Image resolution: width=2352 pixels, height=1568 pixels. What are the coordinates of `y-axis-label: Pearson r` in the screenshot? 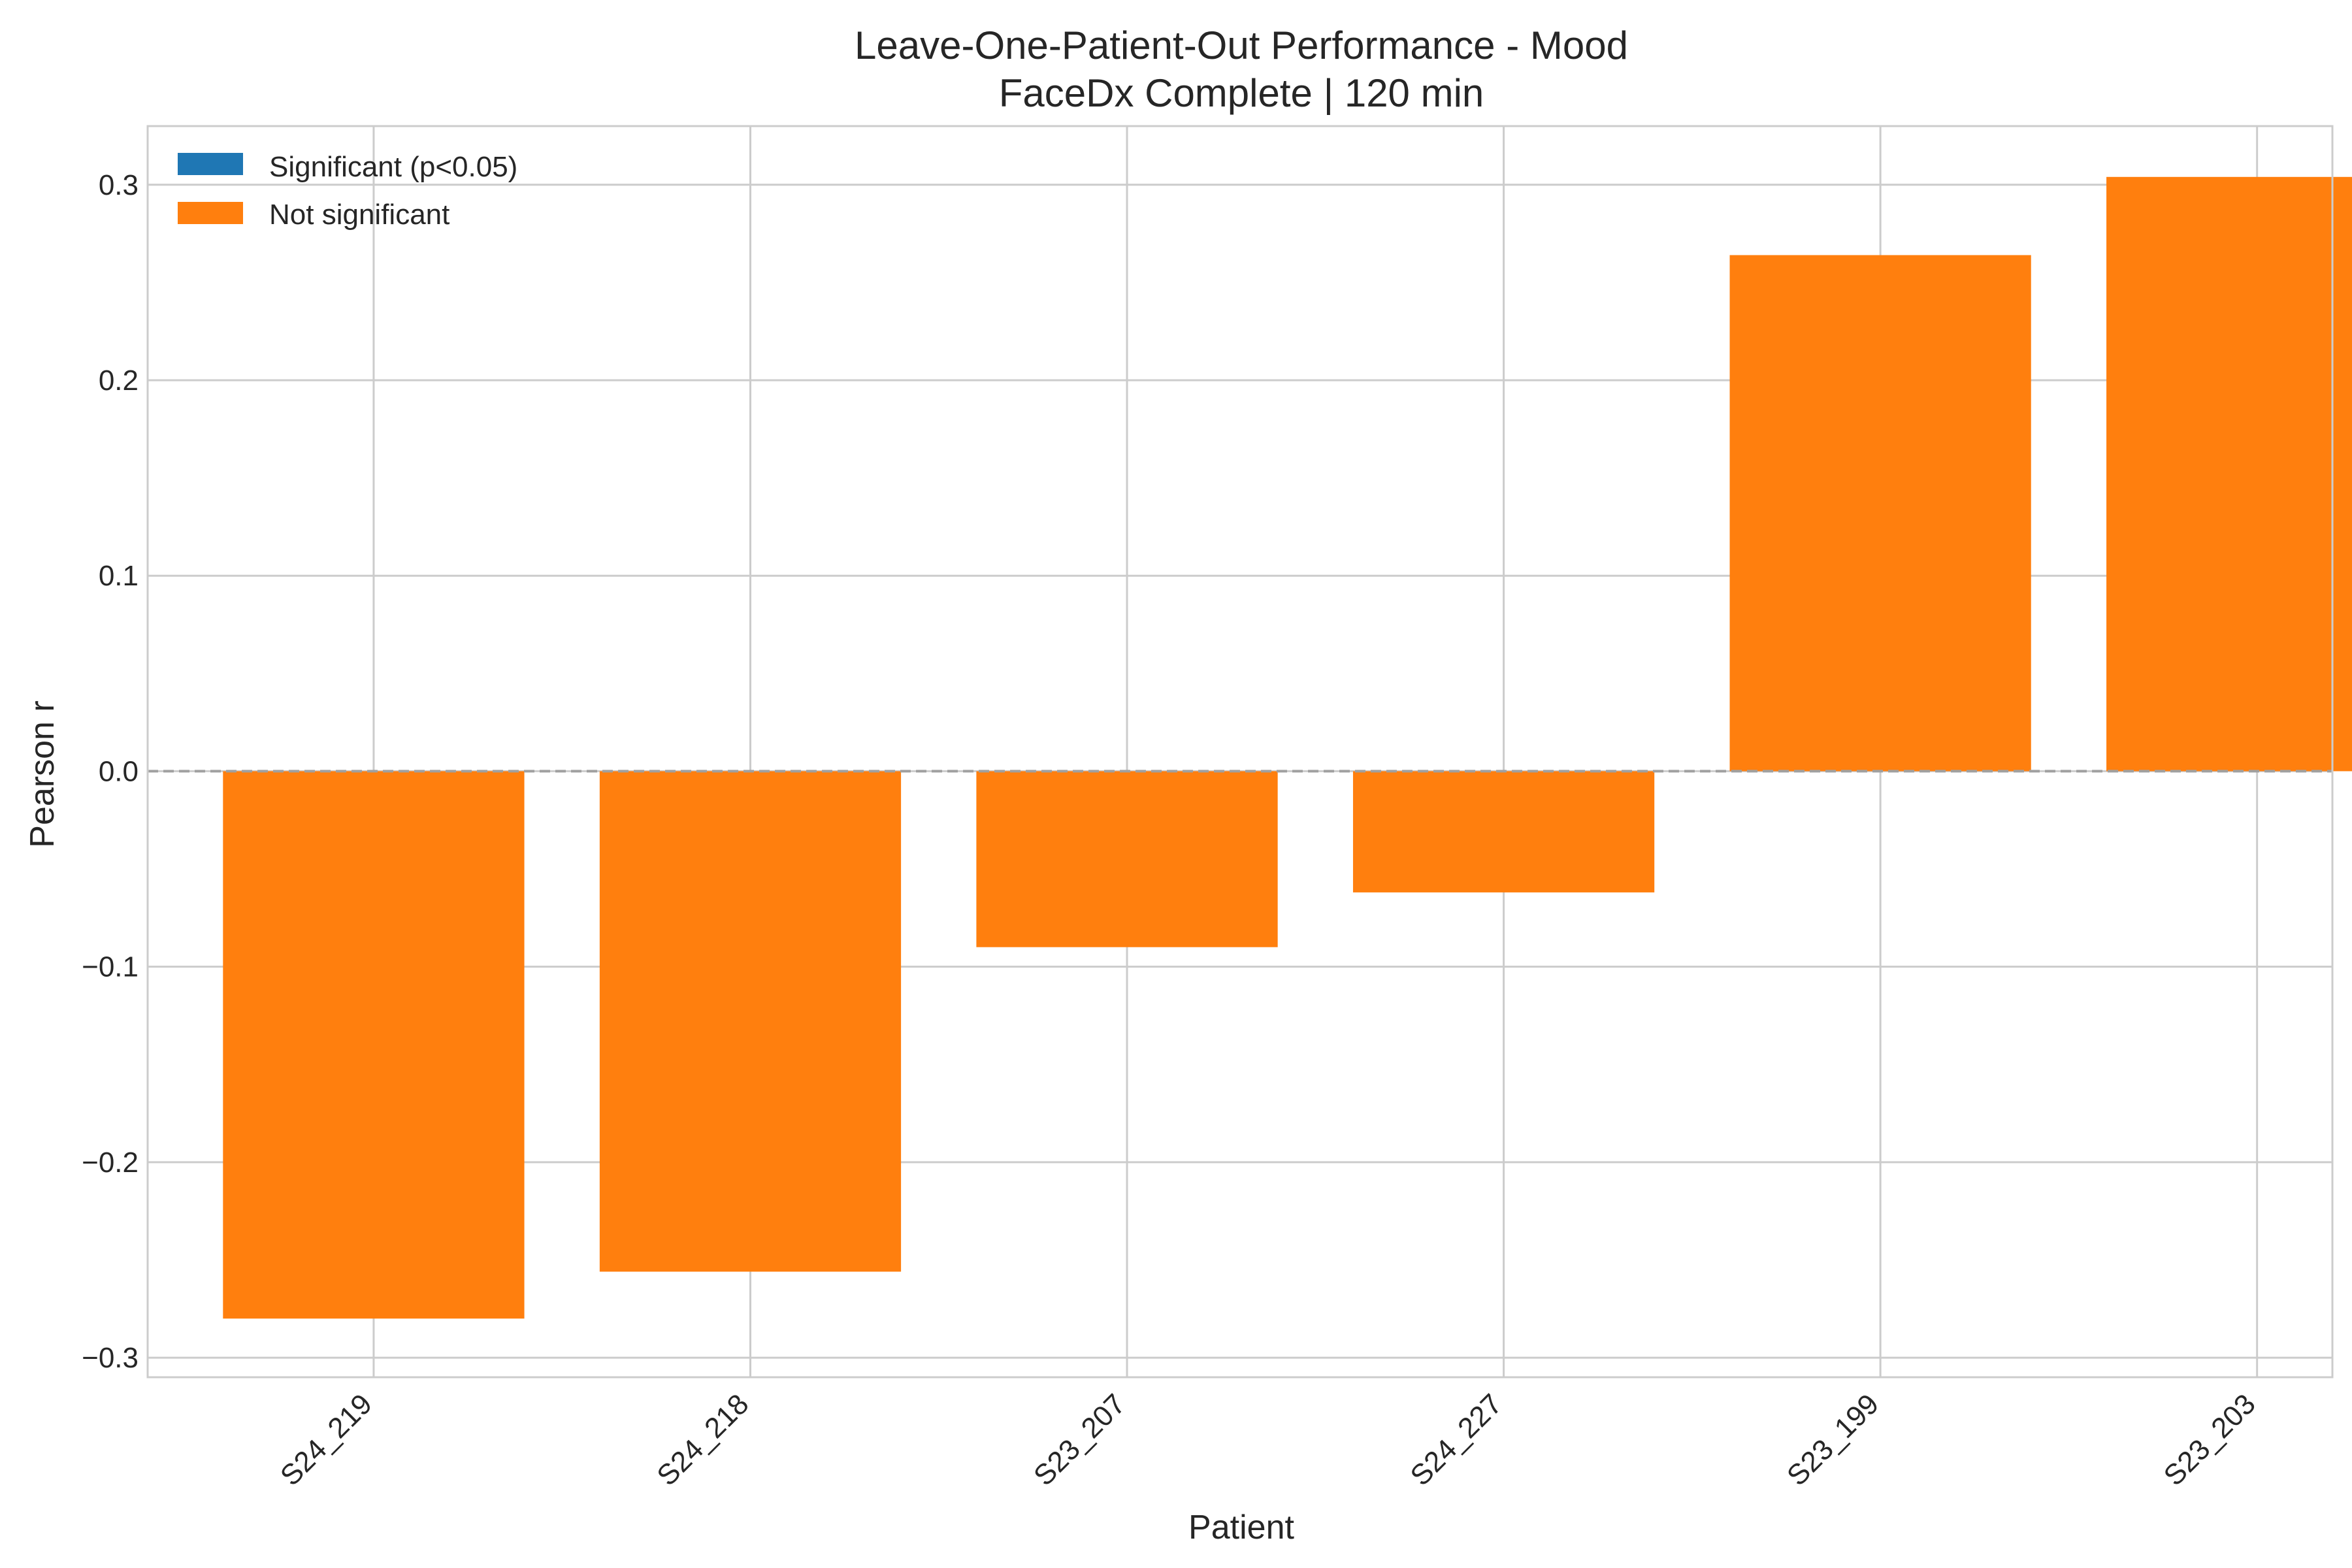 It's located at (42, 773).